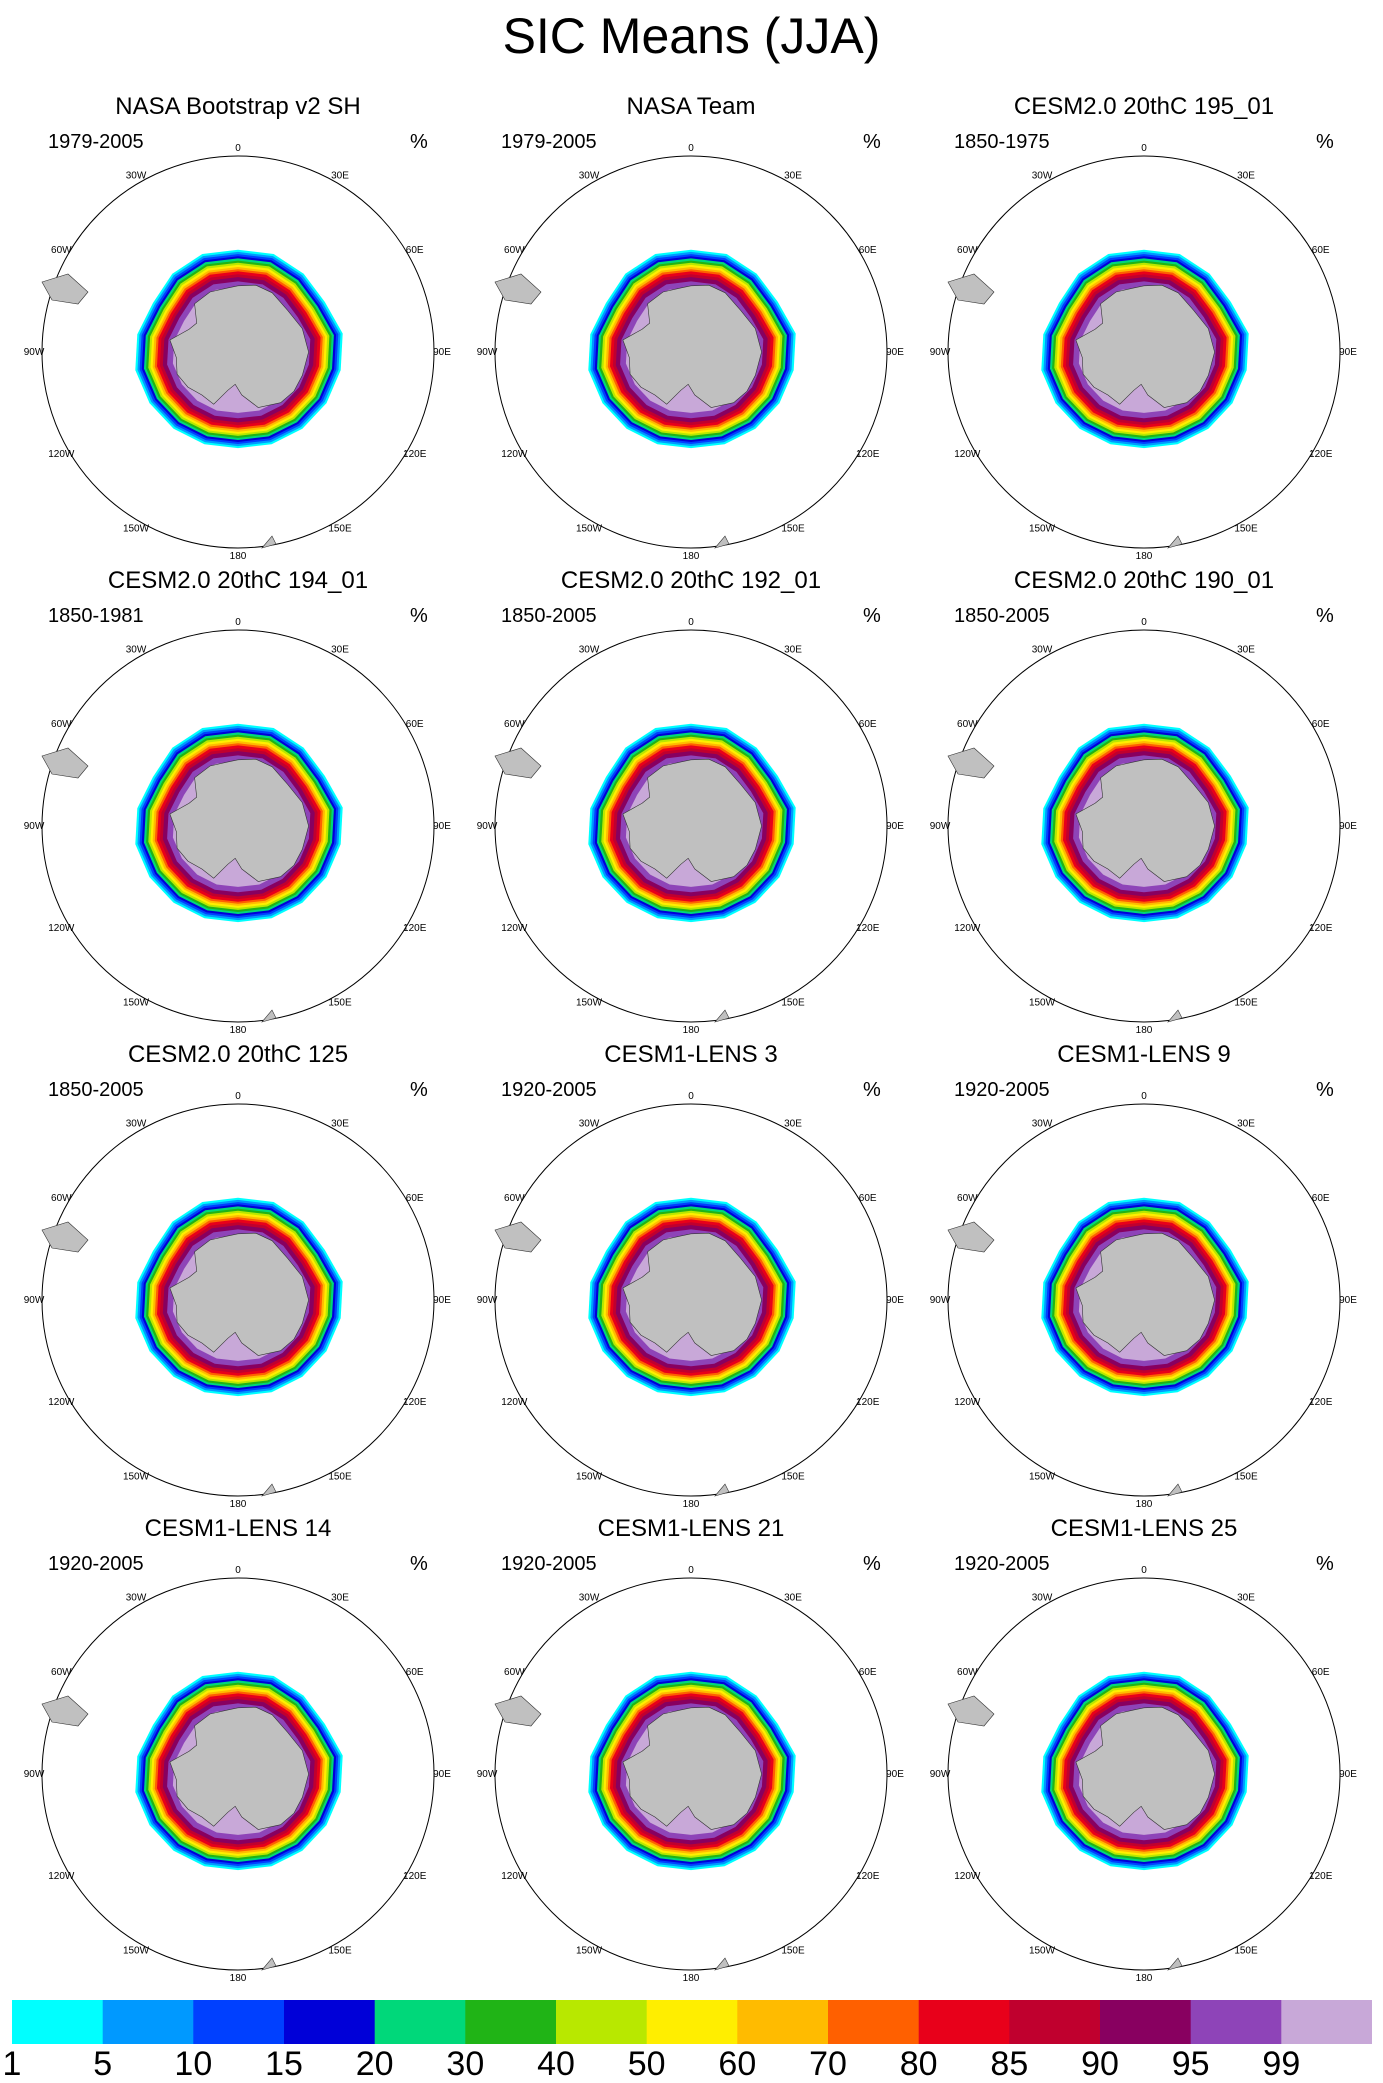  I want to click on panel-years: 1850-1975, so click(1002, 142).